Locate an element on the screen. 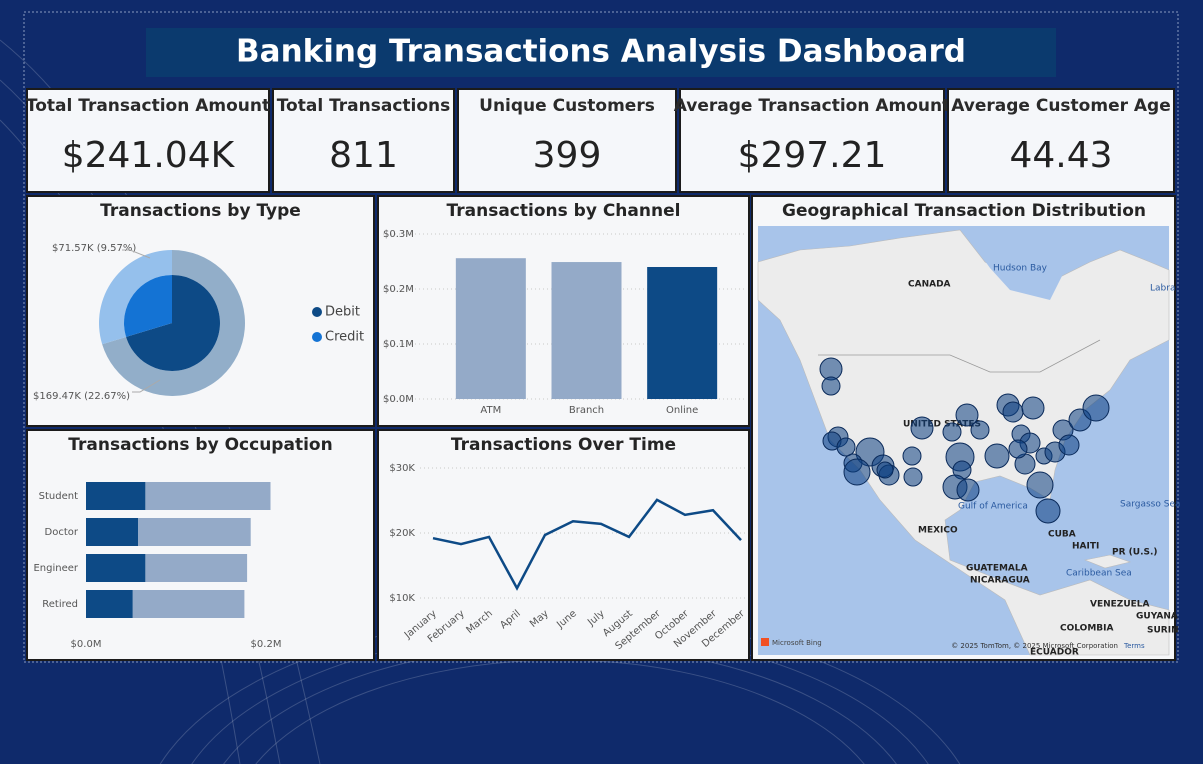  map-label: SURIN is located at coordinates (1163, 631).